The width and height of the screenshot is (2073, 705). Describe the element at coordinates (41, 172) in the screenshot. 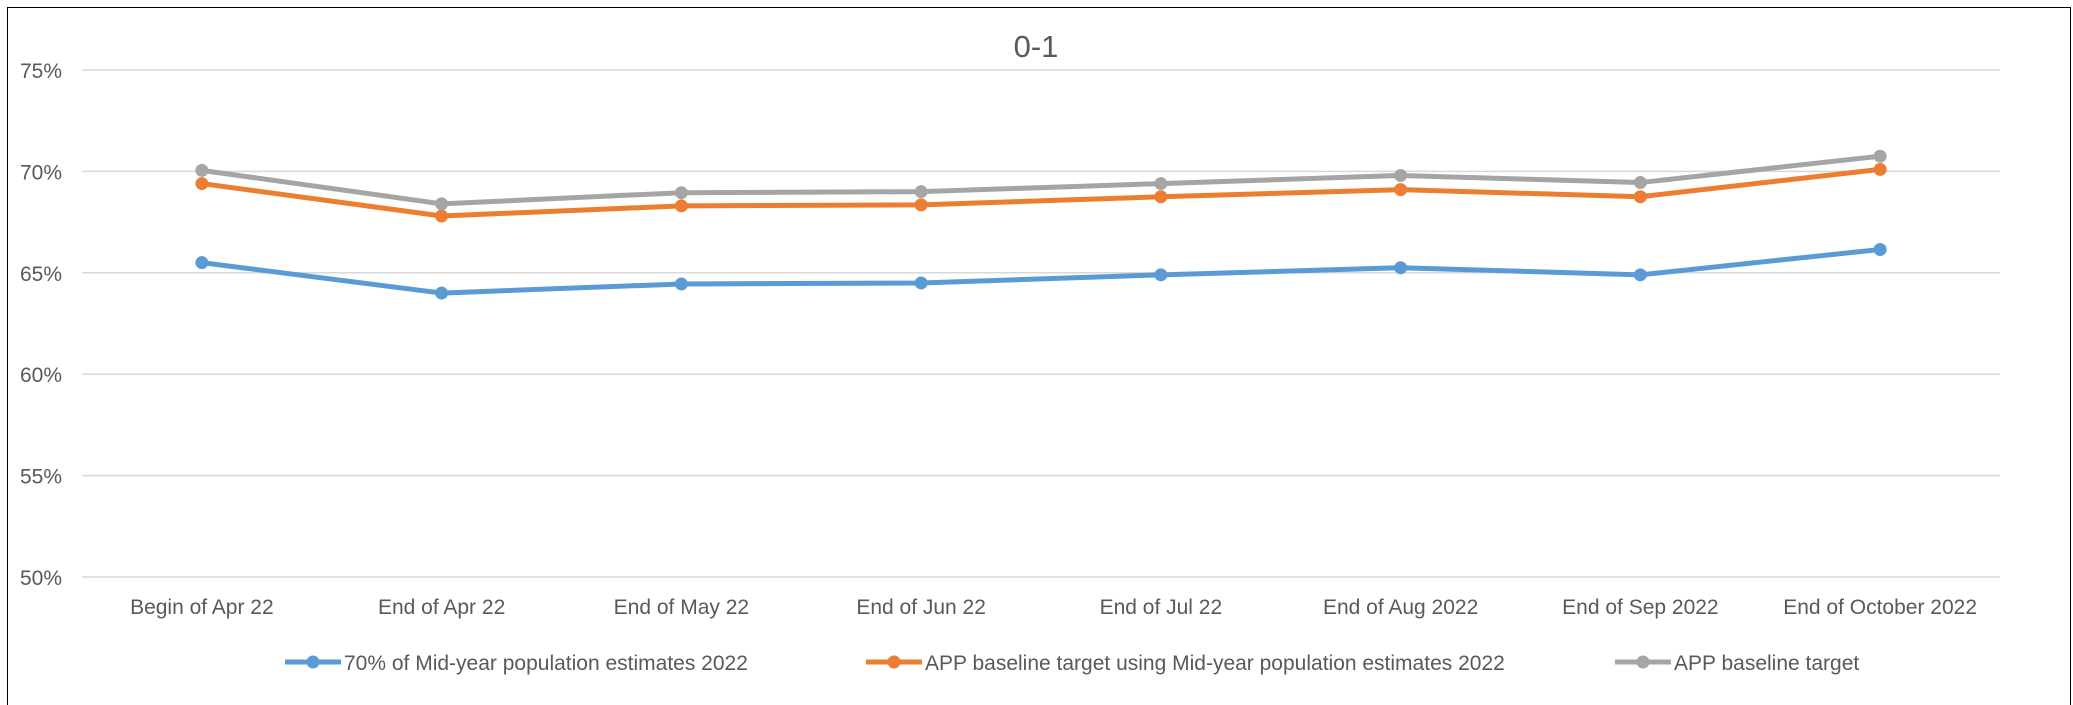

I see `y-tick-label: 70%` at that location.